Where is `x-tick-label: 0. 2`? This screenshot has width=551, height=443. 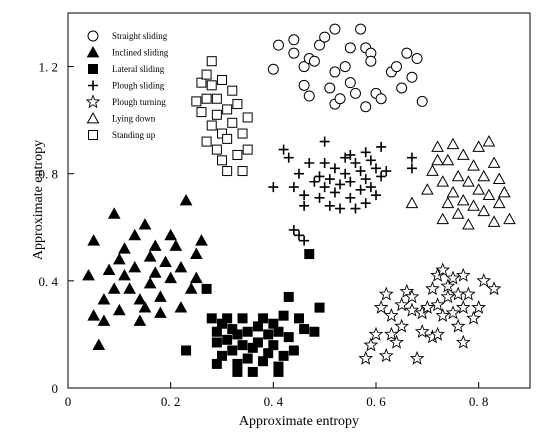
x-tick-label: 0. 2 is located at coordinates (171, 401).